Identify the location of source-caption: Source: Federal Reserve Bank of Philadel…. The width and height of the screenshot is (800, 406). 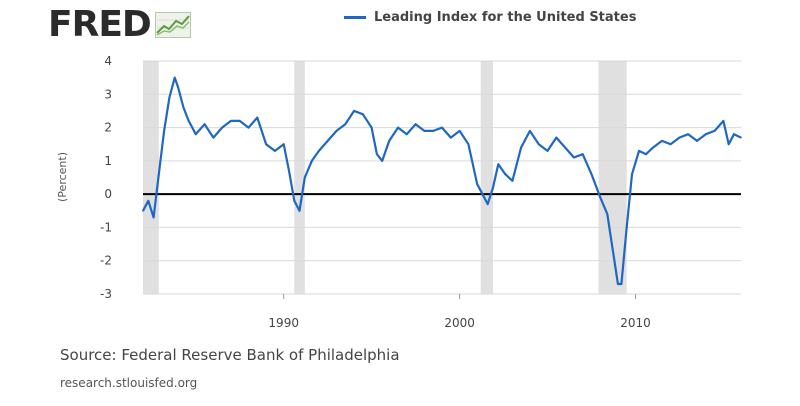
(230, 355).